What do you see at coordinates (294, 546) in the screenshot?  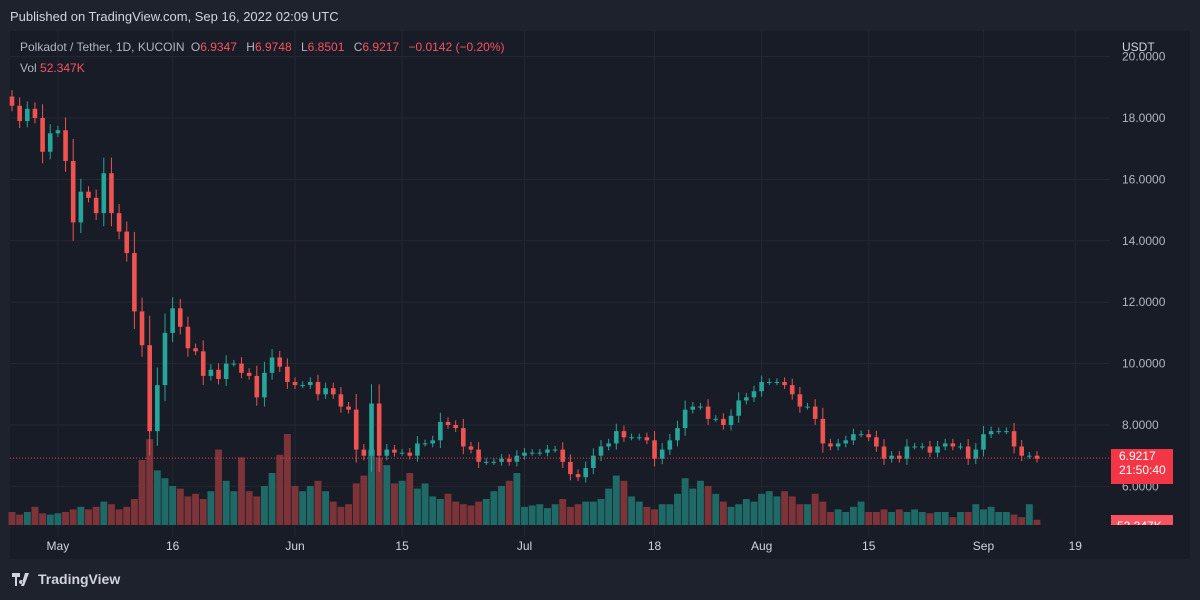 I see `time-tick-label: Jun` at bounding box center [294, 546].